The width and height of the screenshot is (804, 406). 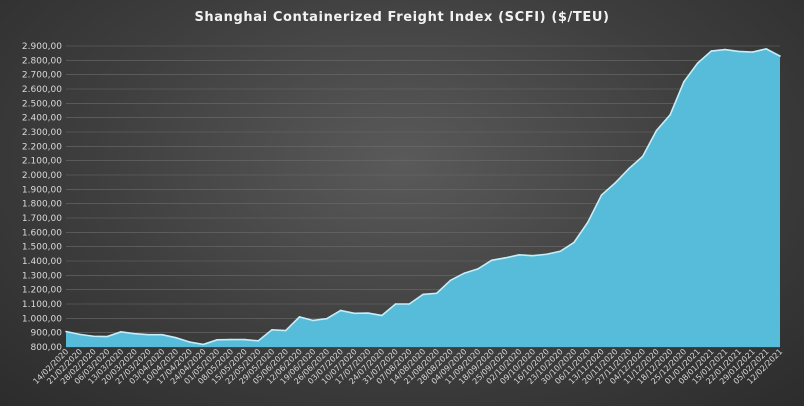 What do you see at coordinates (42, 133) in the screenshot?
I see `y-tick-label: 2.300,00` at bounding box center [42, 133].